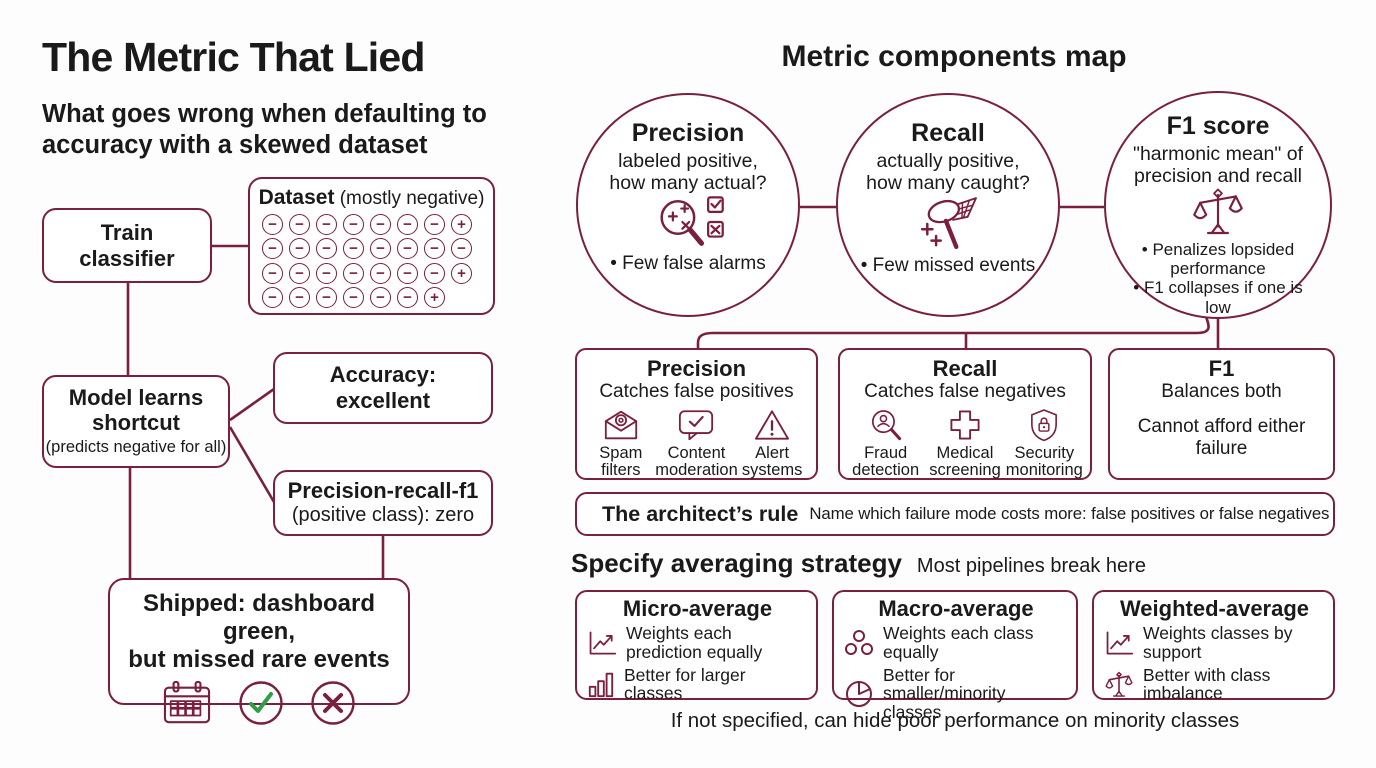 This screenshot has width=1376, height=768. I want to click on page-title: The Metric That Lied, so click(233, 57).